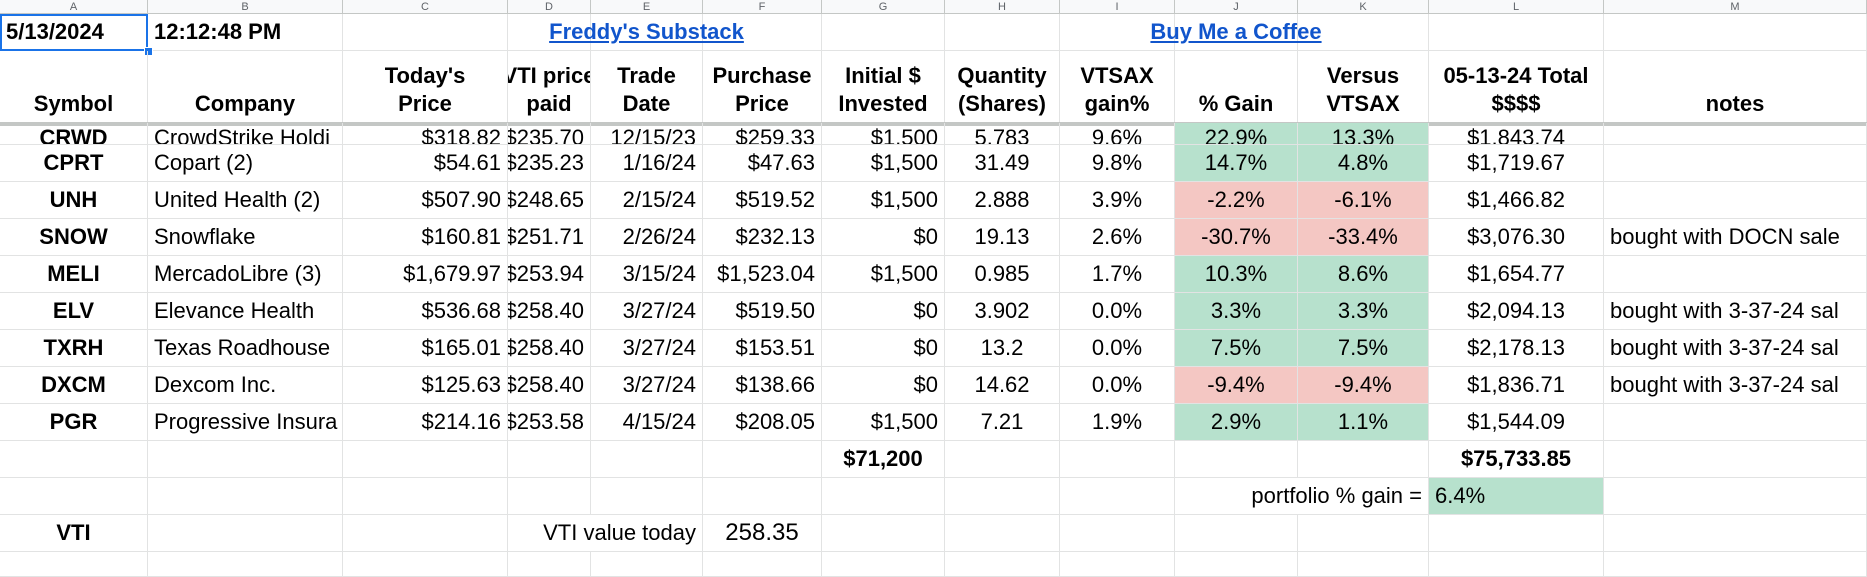  What do you see at coordinates (245, 200) in the screenshot?
I see `cell-company: United Health (2)` at bounding box center [245, 200].